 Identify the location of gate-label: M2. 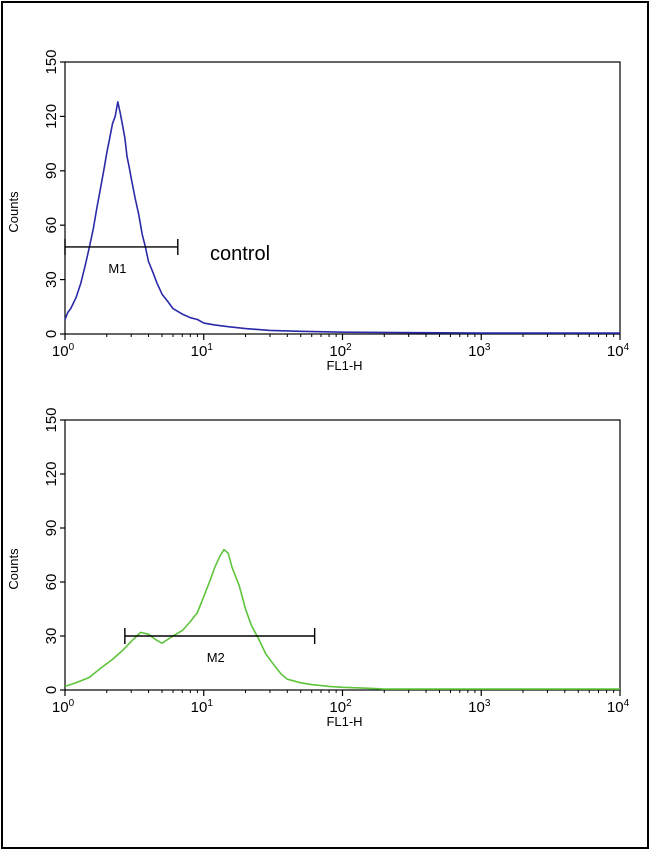
(216, 657).